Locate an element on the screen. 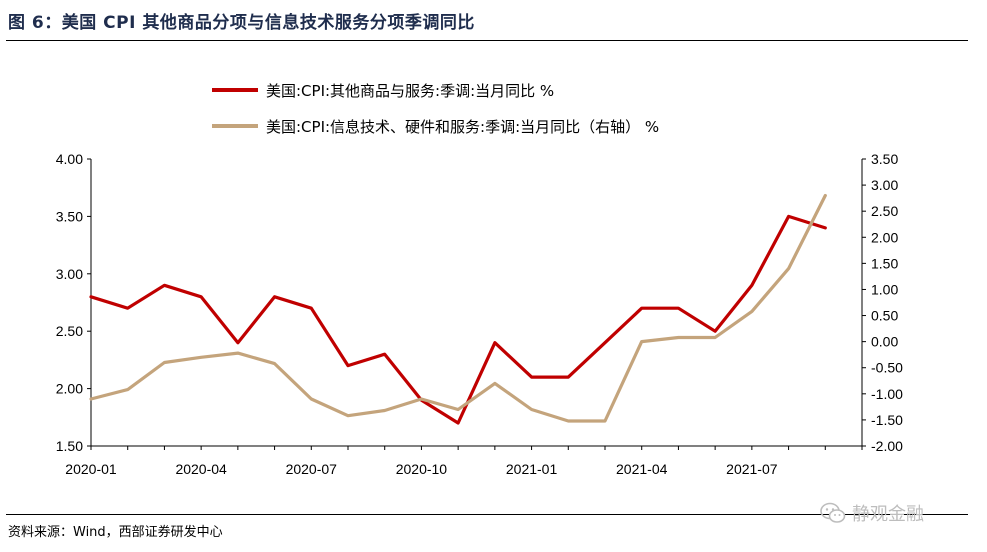 The image size is (987, 552). watermark-text: 静观金融 is located at coordinates (888, 514).